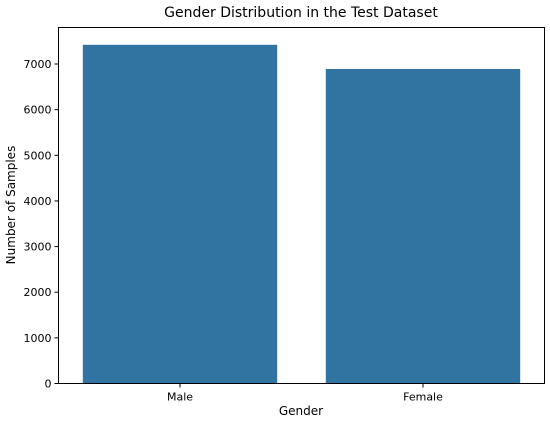 The image size is (550, 421). I want to click on y-axis-label: Number of Samples, so click(11, 205).